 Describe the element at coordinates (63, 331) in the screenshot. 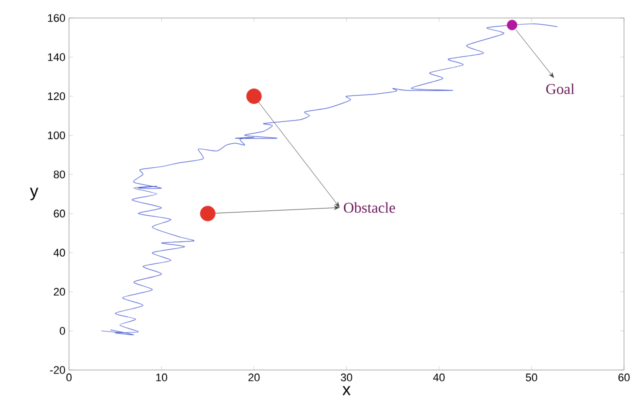

I see `y-tick-label: 0` at that location.